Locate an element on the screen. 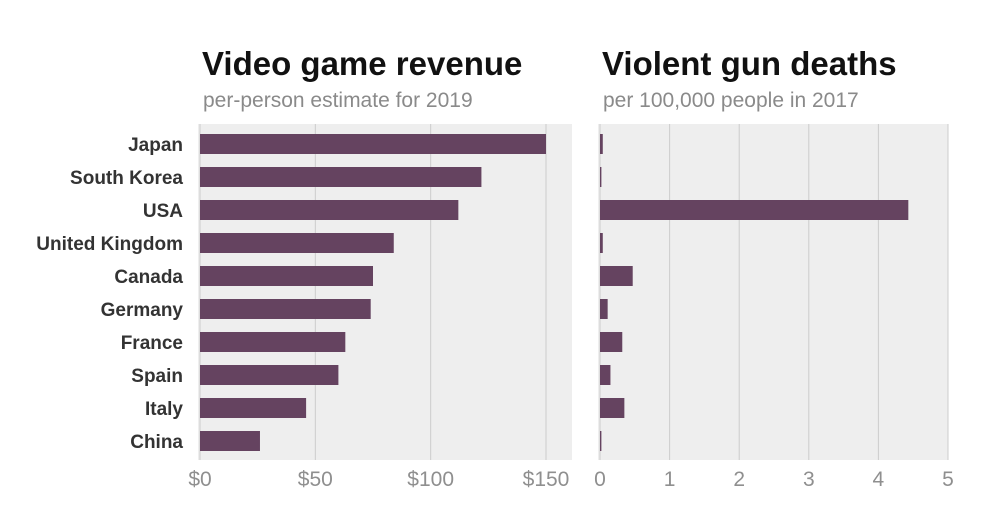 The height and width of the screenshot is (506, 1000). category-label-usa: USA is located at coordinates (163, 211).